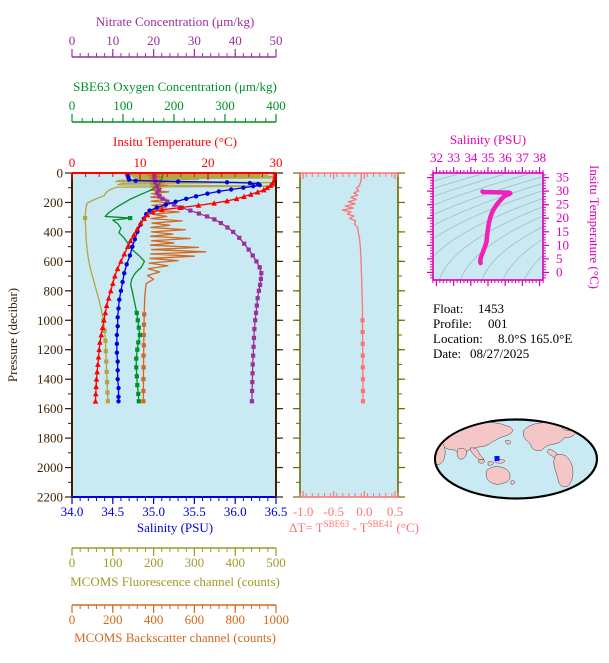  I want to click on ts-salinity-title: Salinity (PSU), so click(488, 139).